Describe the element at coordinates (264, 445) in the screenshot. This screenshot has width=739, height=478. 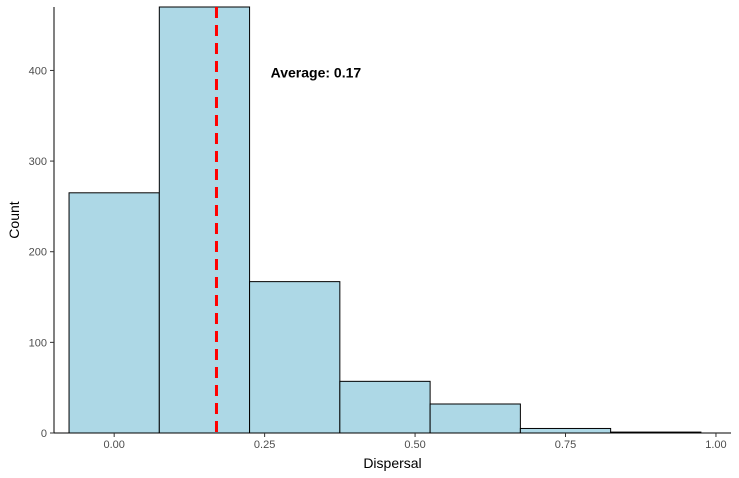
I see `x-tick-label-1: 0.25` at that location.